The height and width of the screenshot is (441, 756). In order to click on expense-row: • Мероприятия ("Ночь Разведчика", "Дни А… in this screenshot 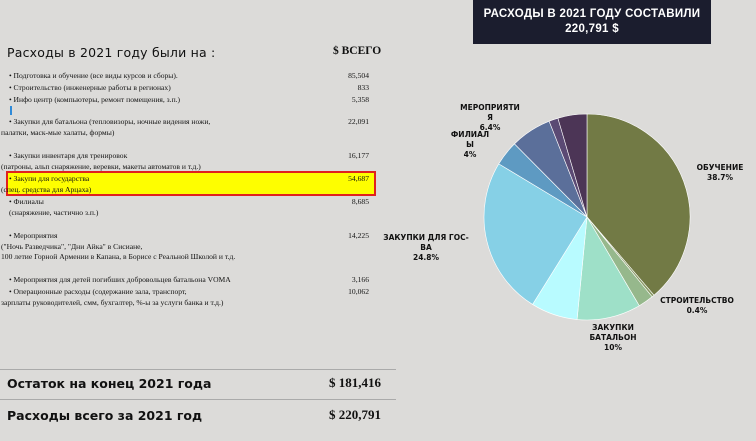, I will do `click(185, 247)`.